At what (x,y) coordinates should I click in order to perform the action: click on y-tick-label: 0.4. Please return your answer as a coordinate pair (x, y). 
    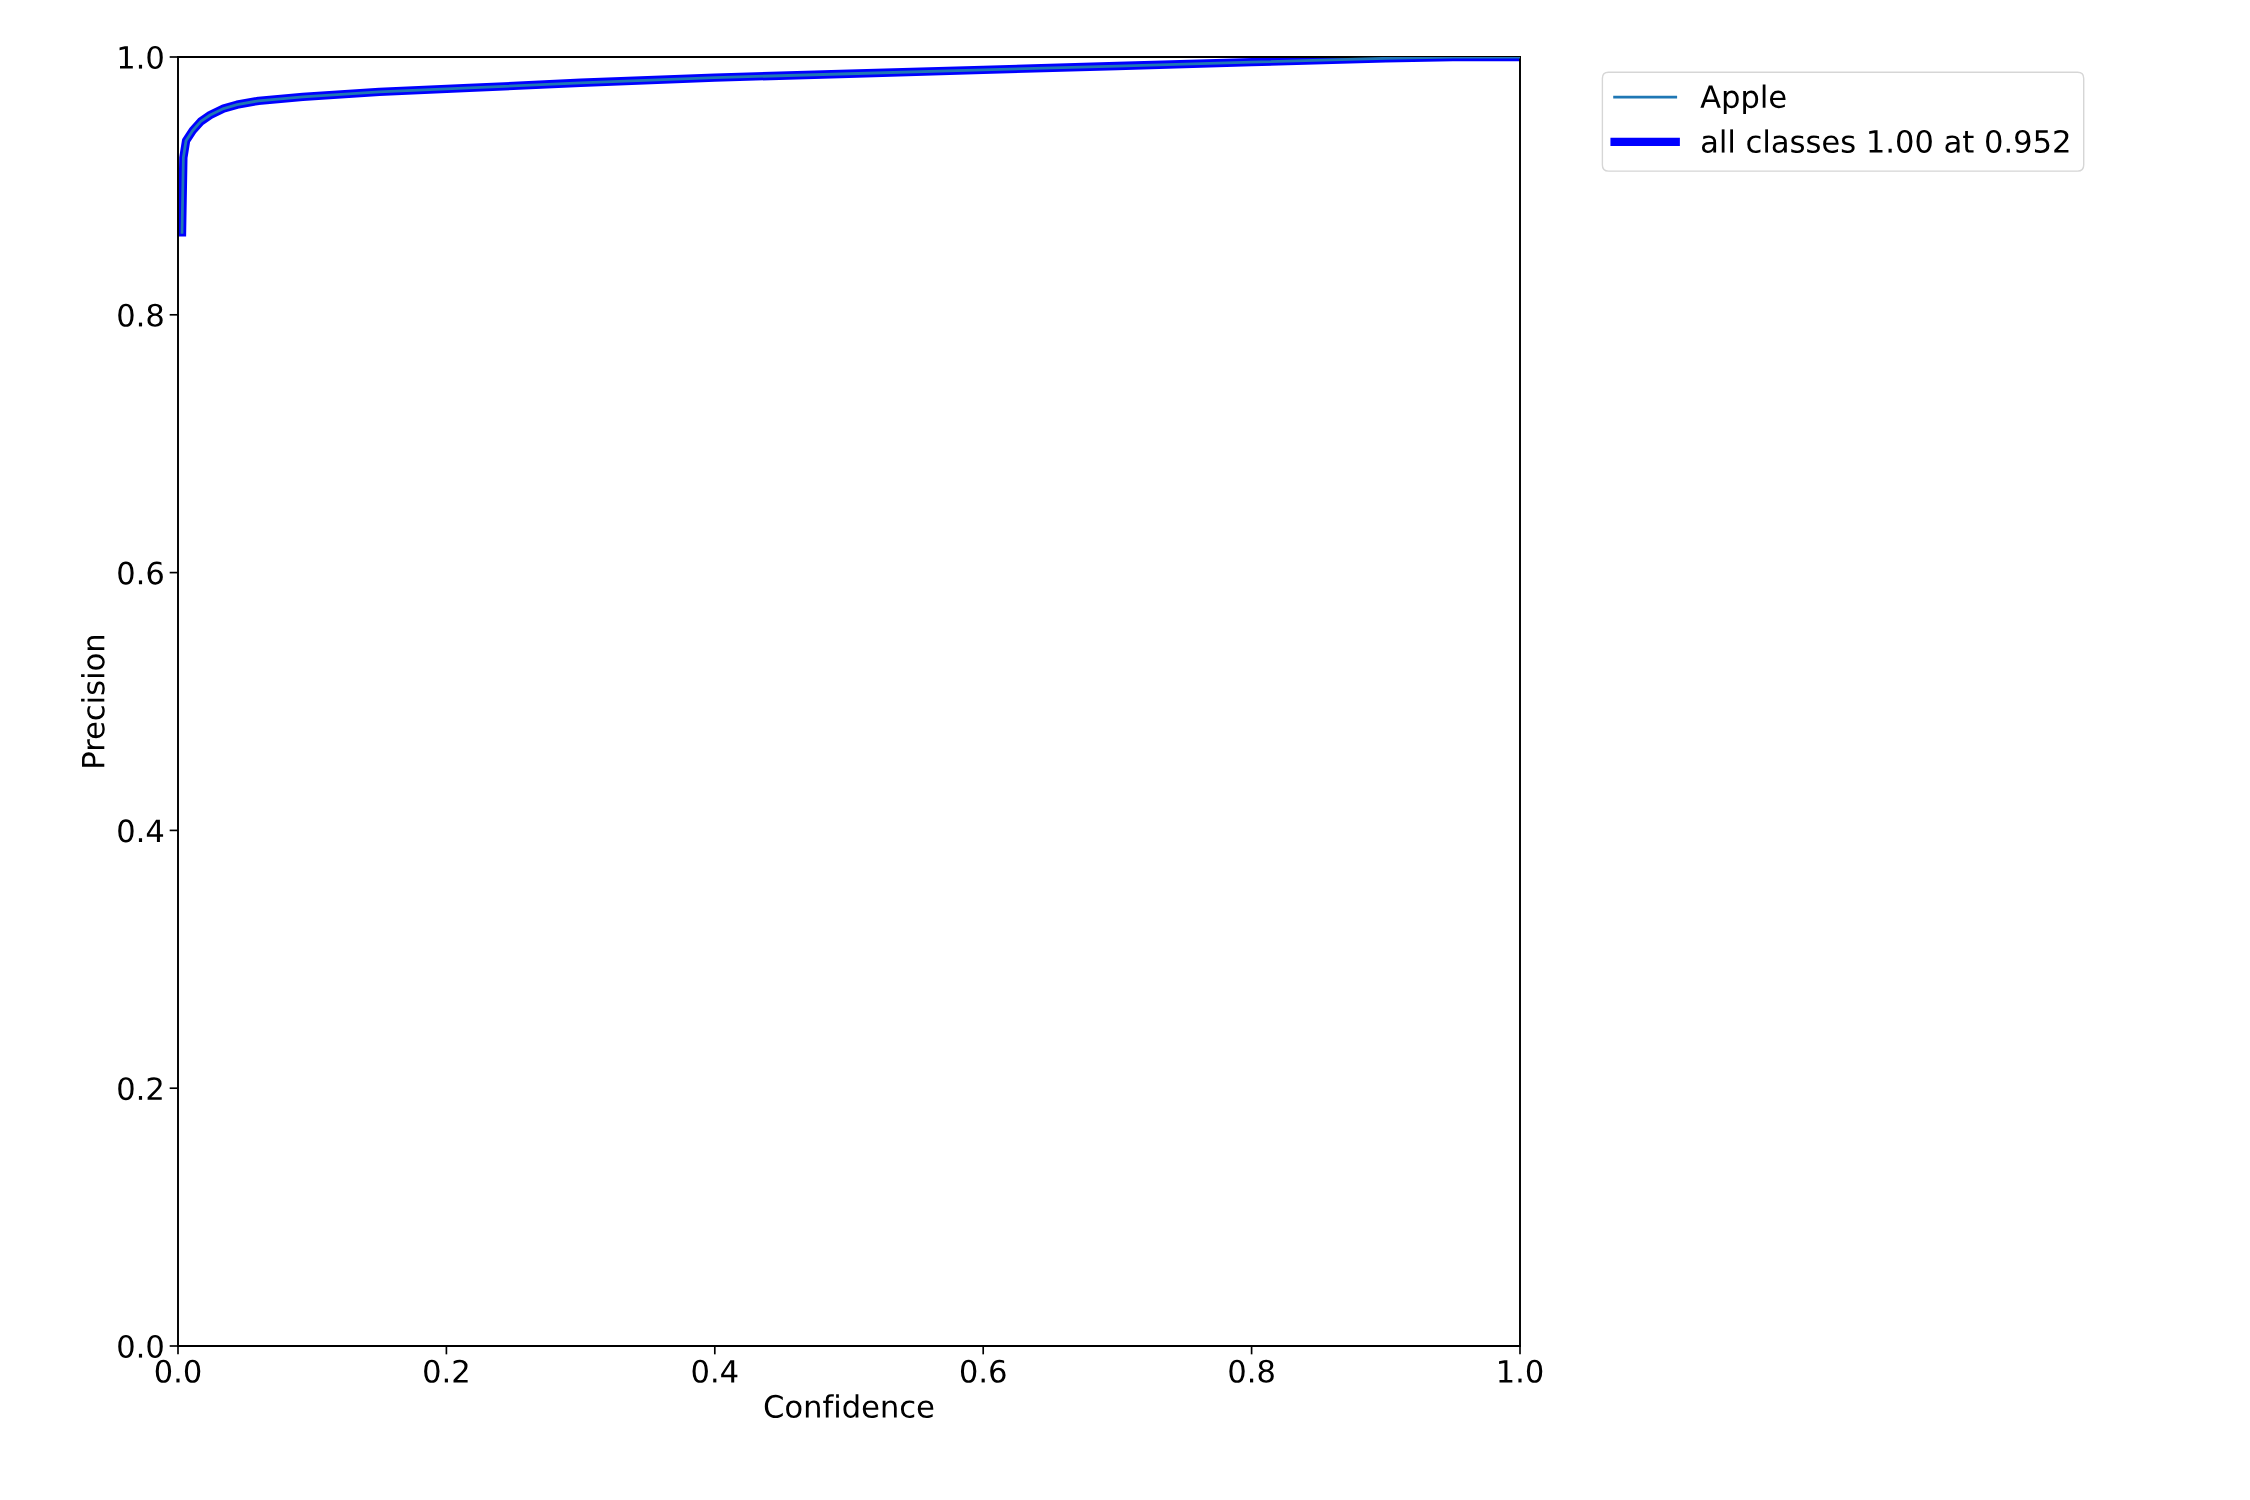
    Looking at the image, I should click on (141, 831).